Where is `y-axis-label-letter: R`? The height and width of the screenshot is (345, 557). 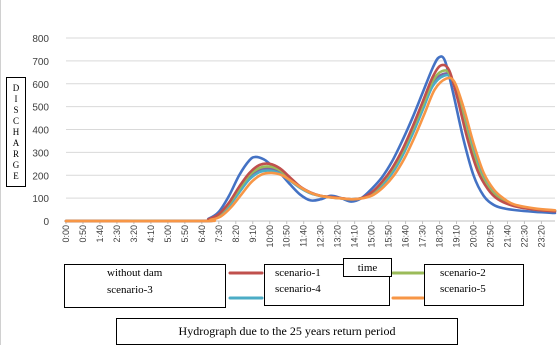 y-axis-label-letter: R is located at coordinates (15, 153).